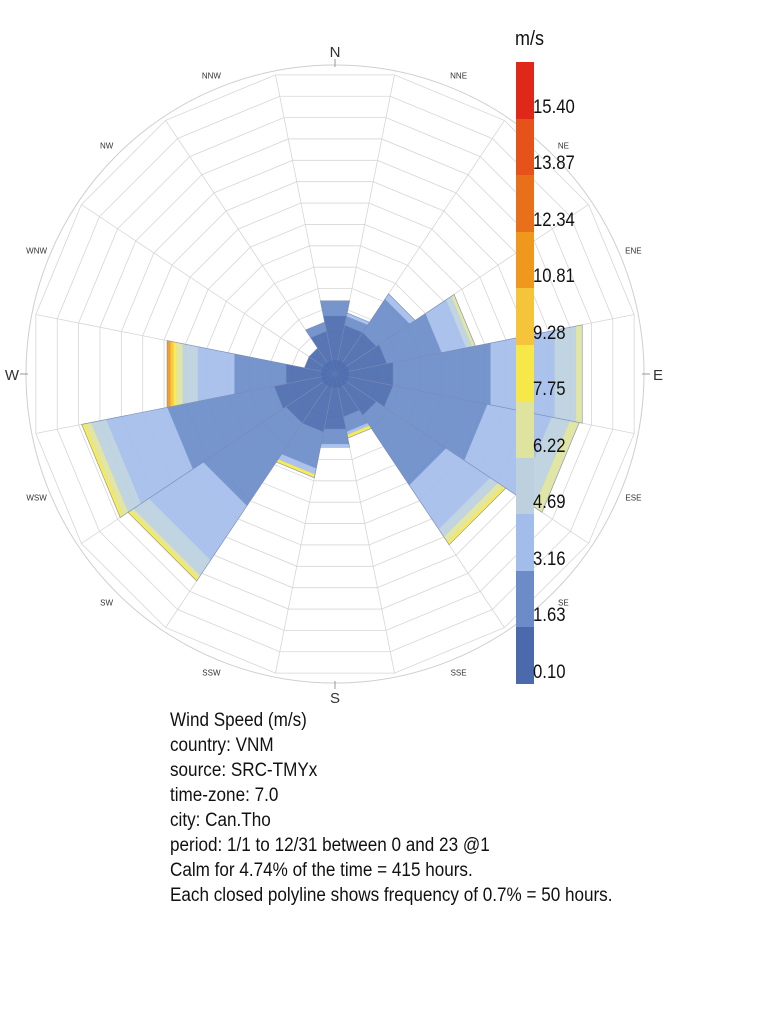 The height and width of the screenshot is (1024, 768). I want to click on legend-tick-label: 4.69, so click(549, 503).